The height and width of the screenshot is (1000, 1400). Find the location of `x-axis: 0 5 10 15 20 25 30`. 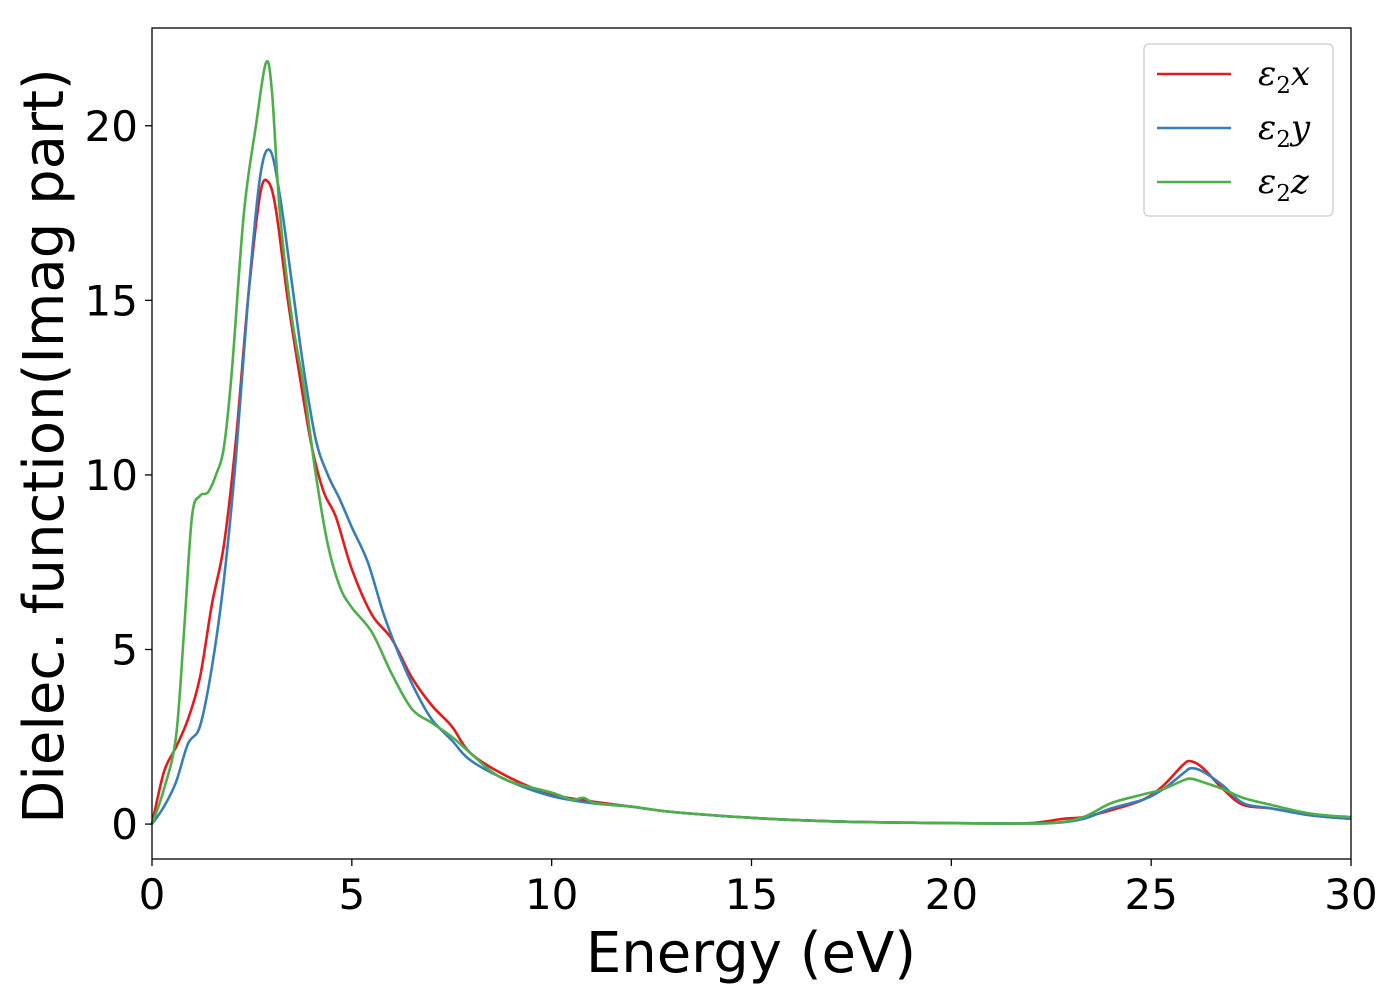

x-axis: 0 5 10 15 20 25 30 is located at coordinates (758, 889).